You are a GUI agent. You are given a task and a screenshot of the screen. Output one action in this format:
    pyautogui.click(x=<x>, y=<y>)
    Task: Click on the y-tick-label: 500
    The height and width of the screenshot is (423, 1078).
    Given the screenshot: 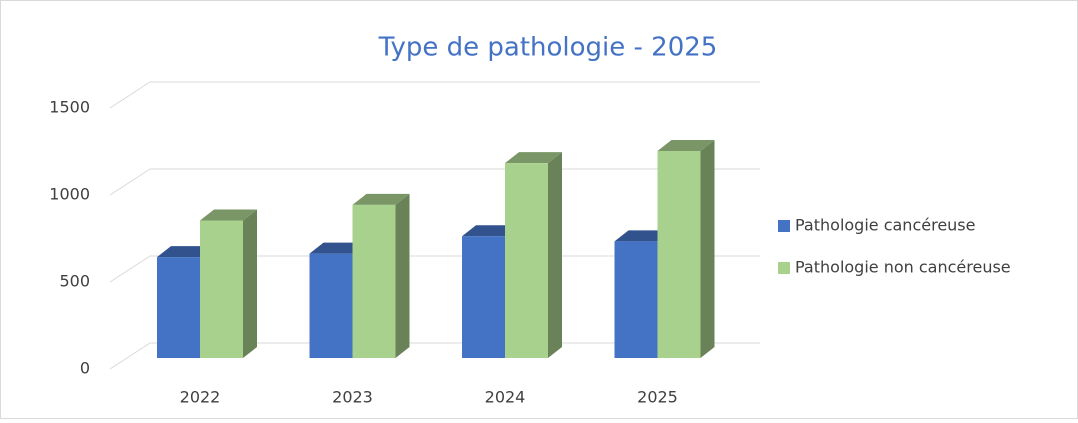 What is the action you would take?
    pyautogui.click(x=74, y=281)
    